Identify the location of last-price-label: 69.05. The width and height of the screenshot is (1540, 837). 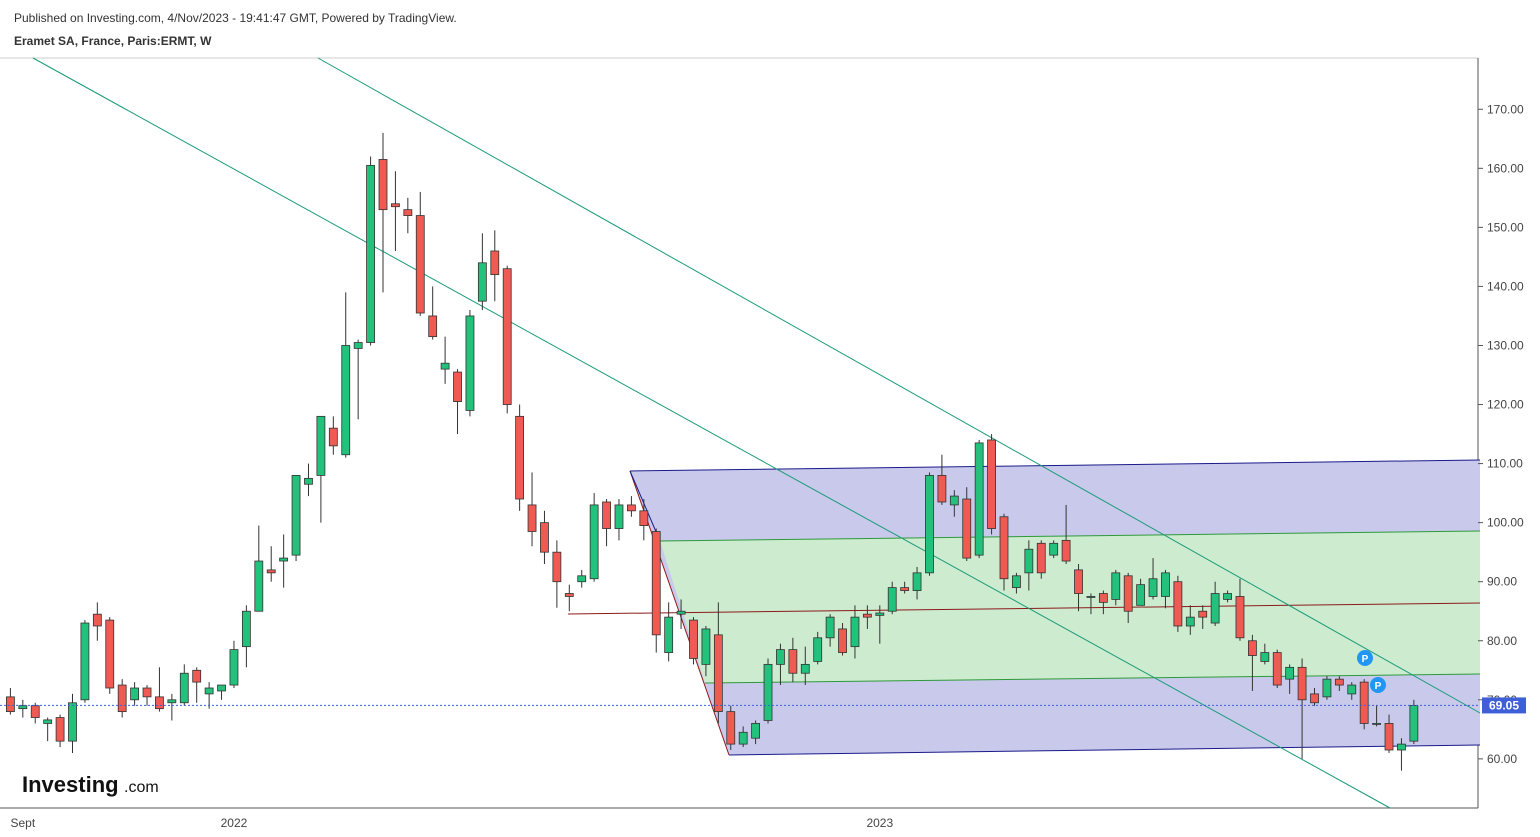
(1504, 705).